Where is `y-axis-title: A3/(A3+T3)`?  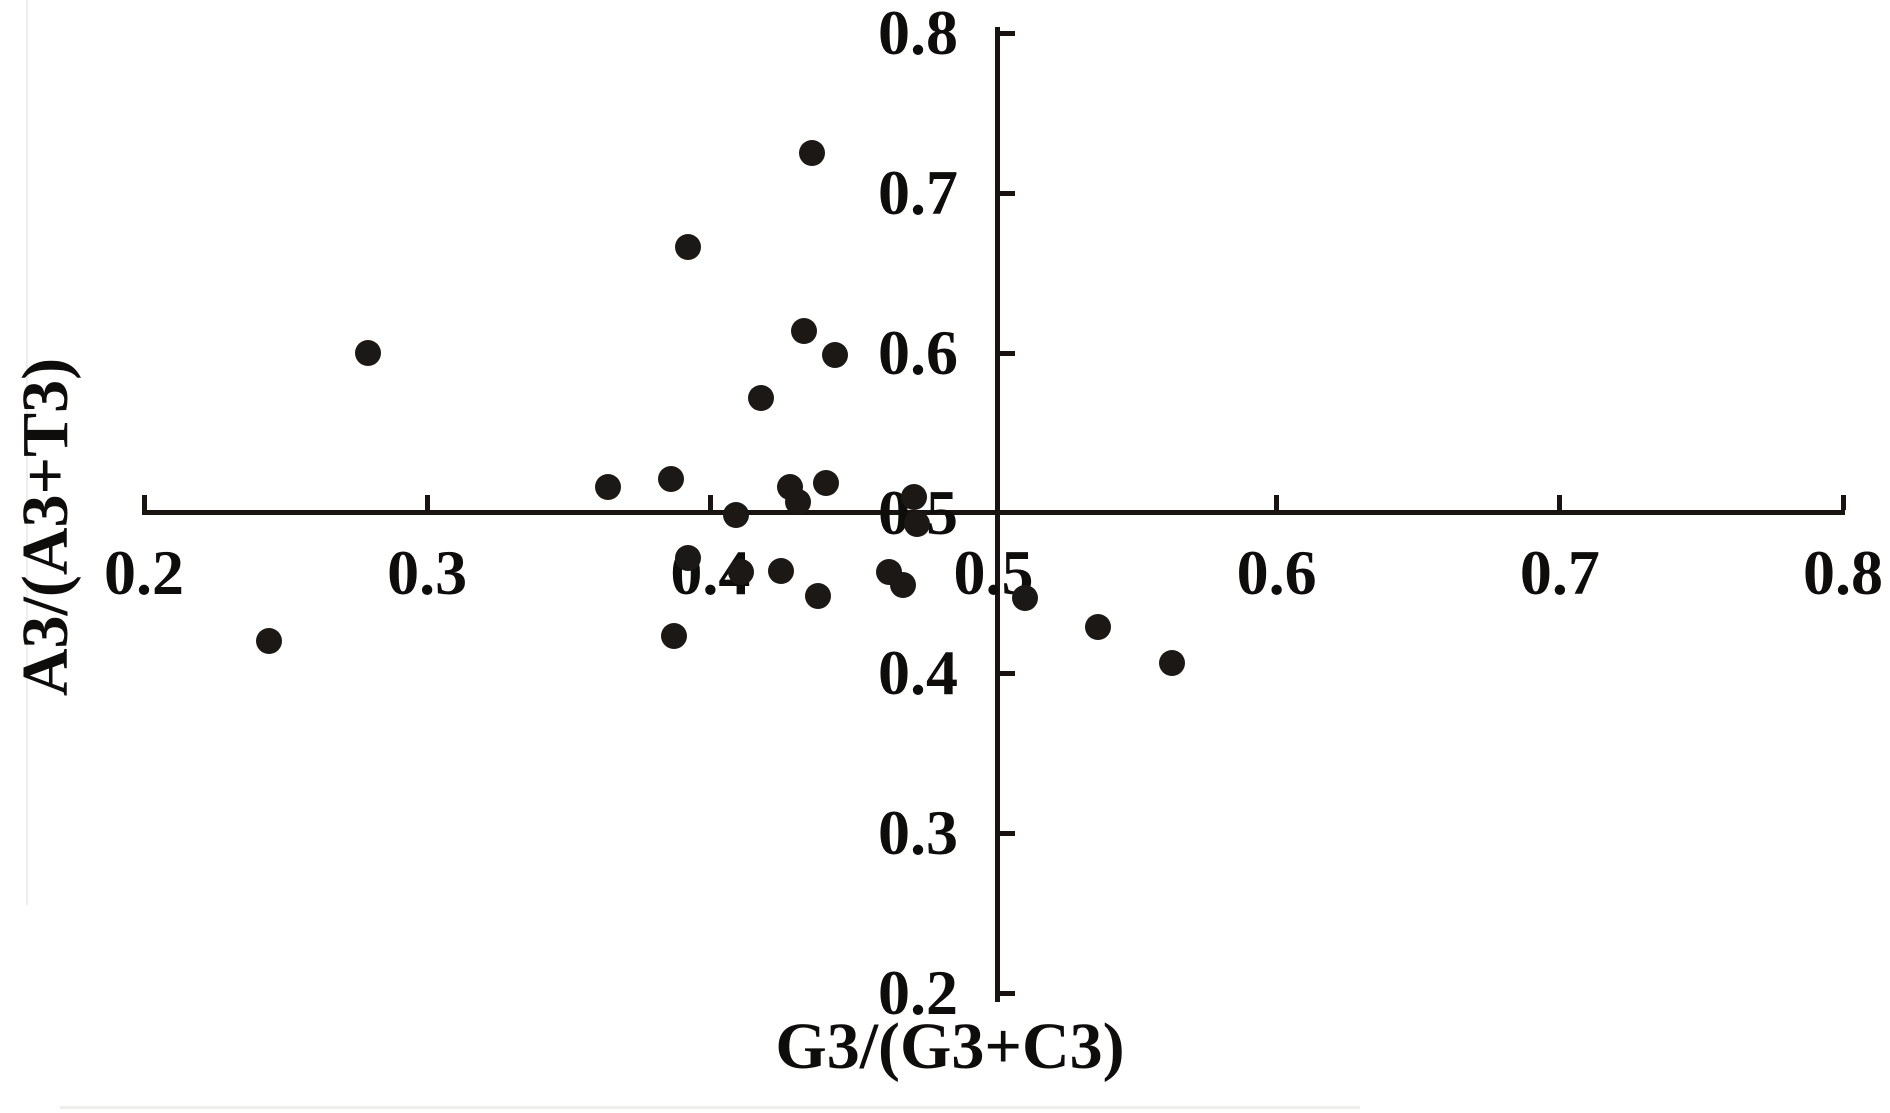 y-axis-title: A3/(A3+T3) is located at coordinates (45, 527).